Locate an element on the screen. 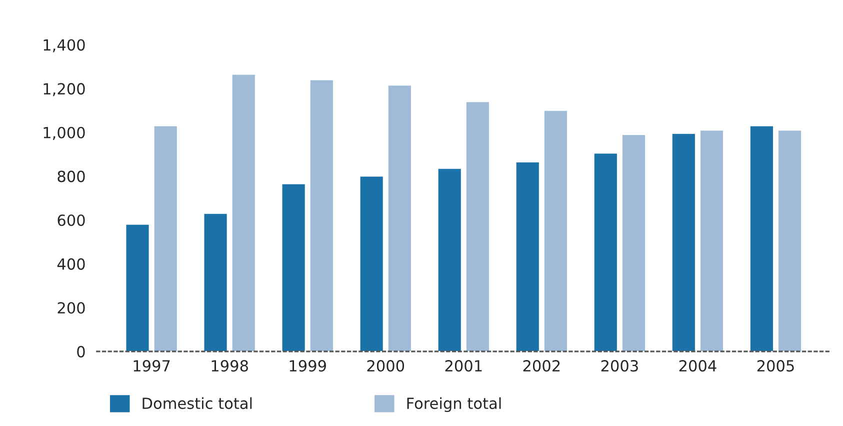 The image size is (843, 426). y-tick-label: 1,200 is located at coordinates (64, 89).